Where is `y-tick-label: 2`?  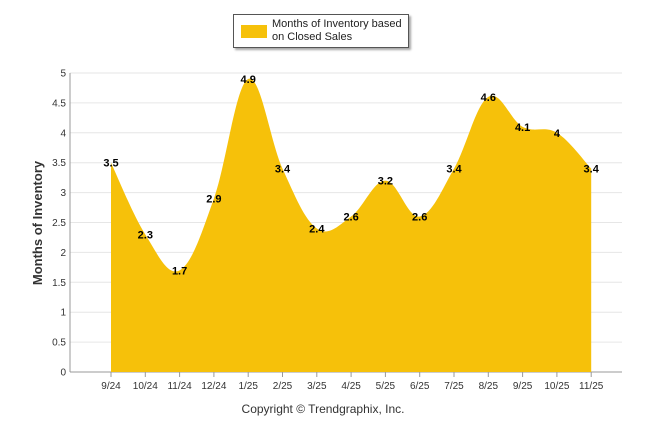 y-tick-label: 2 is located at coordinates (63, 253).